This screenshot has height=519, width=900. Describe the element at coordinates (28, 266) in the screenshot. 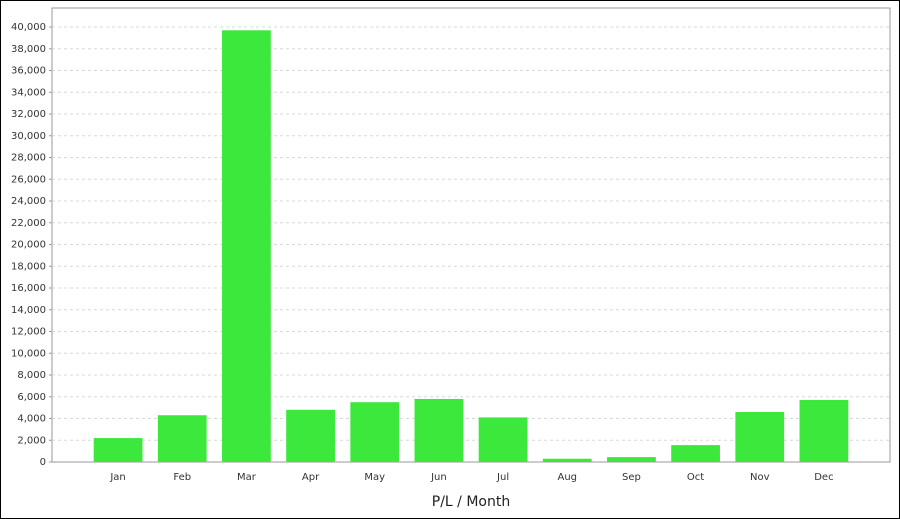

I see `y-tick-label: 18,000` at that location.